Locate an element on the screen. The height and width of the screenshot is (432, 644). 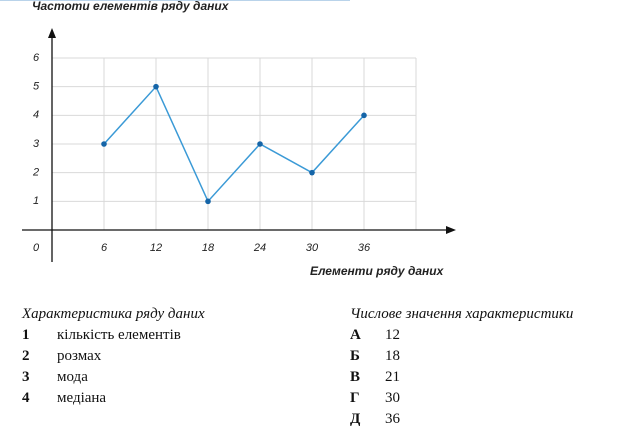
item-value: 18 is located at coordinates (392, 356).